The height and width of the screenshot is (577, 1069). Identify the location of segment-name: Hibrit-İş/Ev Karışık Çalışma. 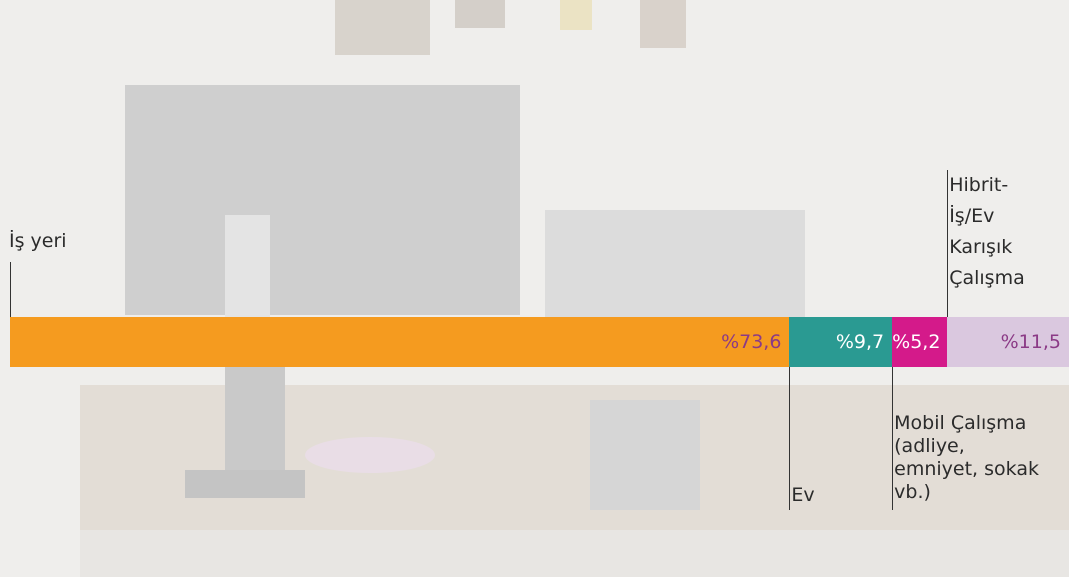
(987, 231).